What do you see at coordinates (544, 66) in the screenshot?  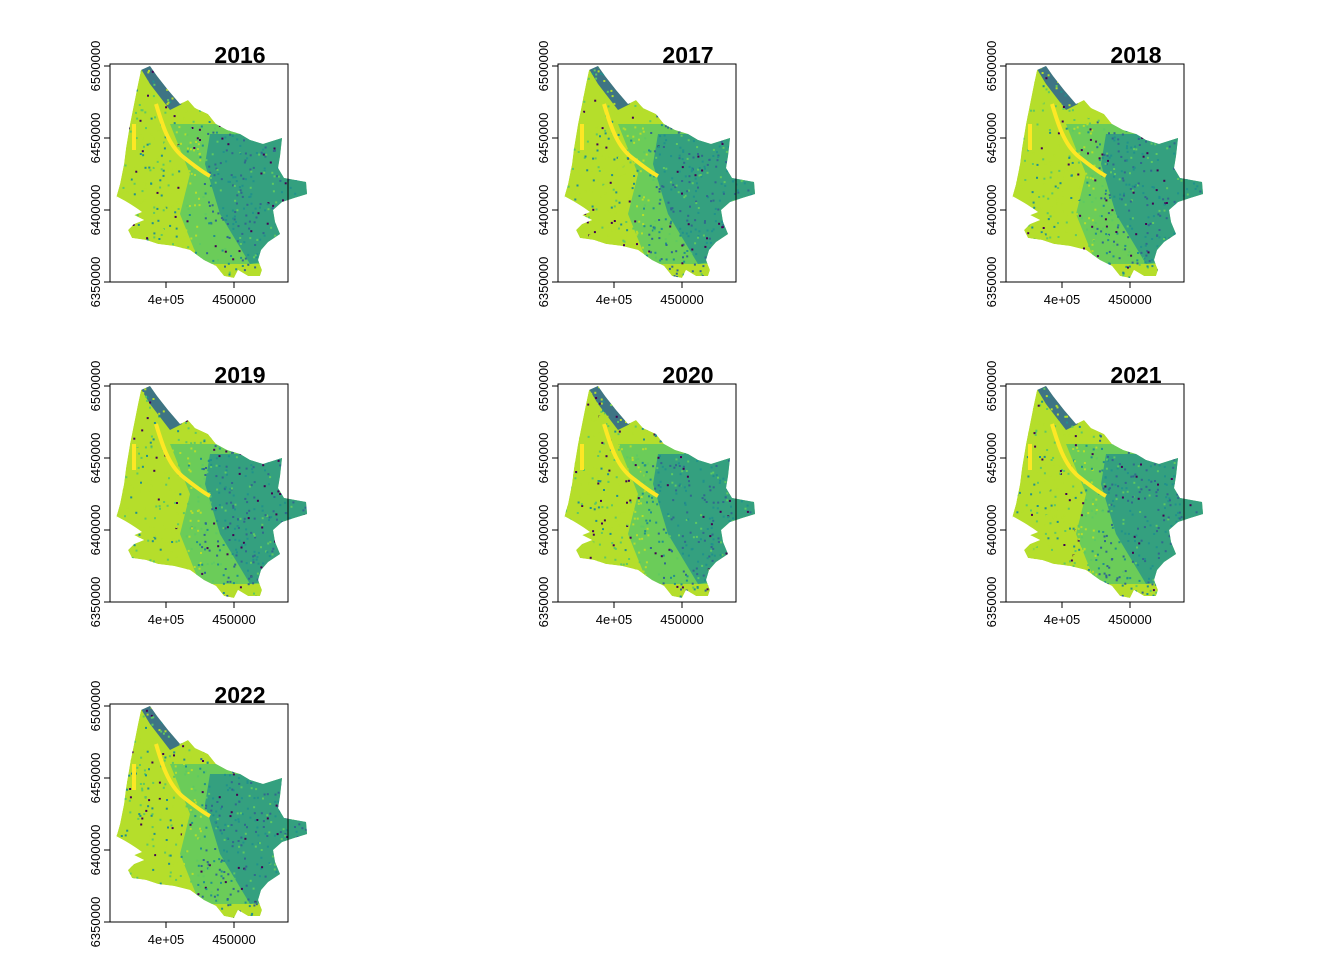 I see `y-tick-label: 6500000` at bounding box center [544, 66].